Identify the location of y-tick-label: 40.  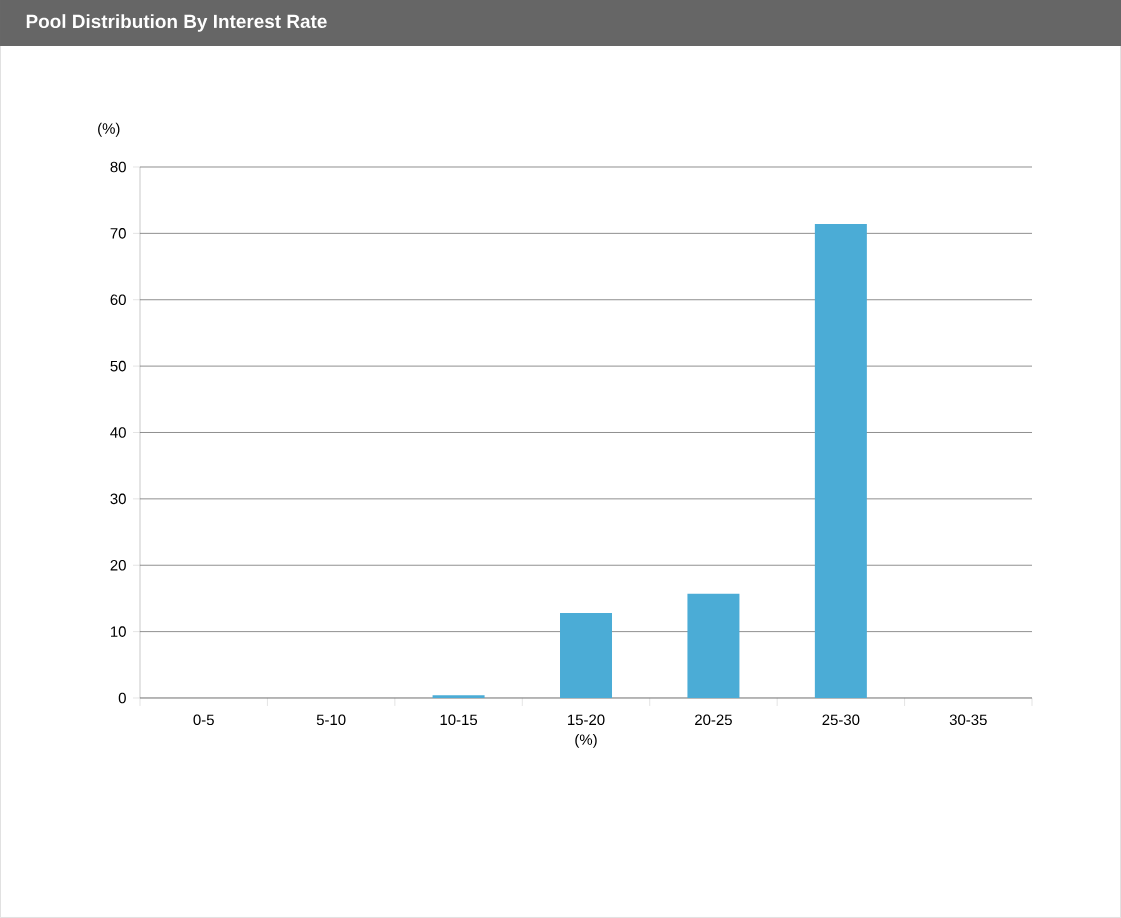
(118, 432).